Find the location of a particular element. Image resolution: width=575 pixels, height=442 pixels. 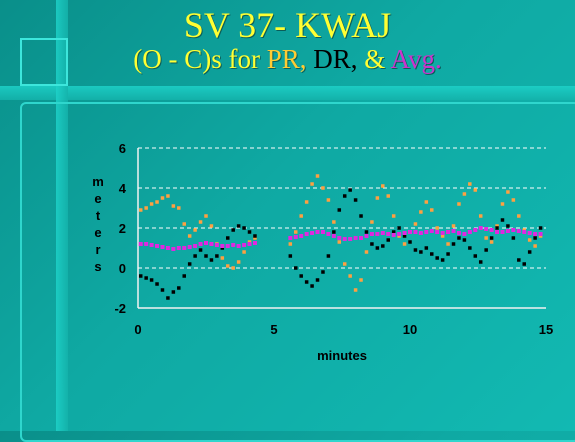

y-tick-label: 6 is located at coordinates (122, 148).